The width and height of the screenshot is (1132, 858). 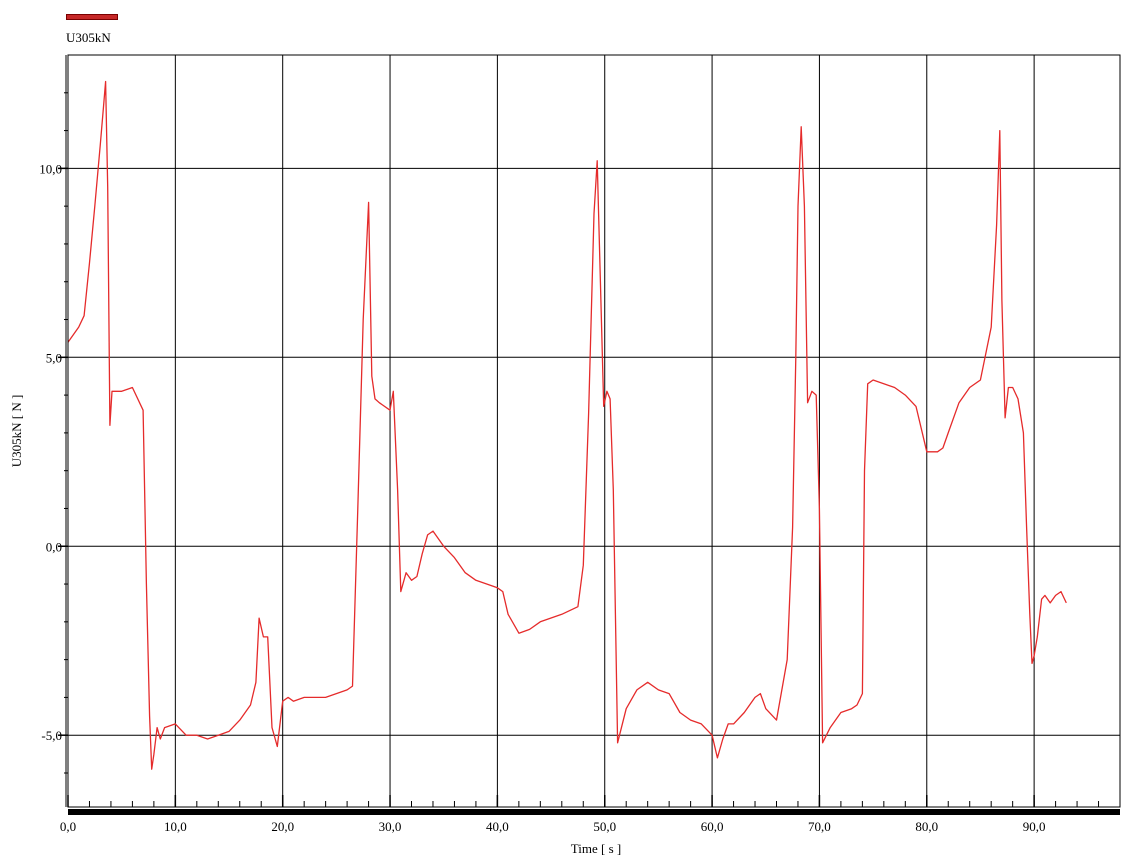 I want to click on y-tick-label: 0,0, so click(x=54, y=546).